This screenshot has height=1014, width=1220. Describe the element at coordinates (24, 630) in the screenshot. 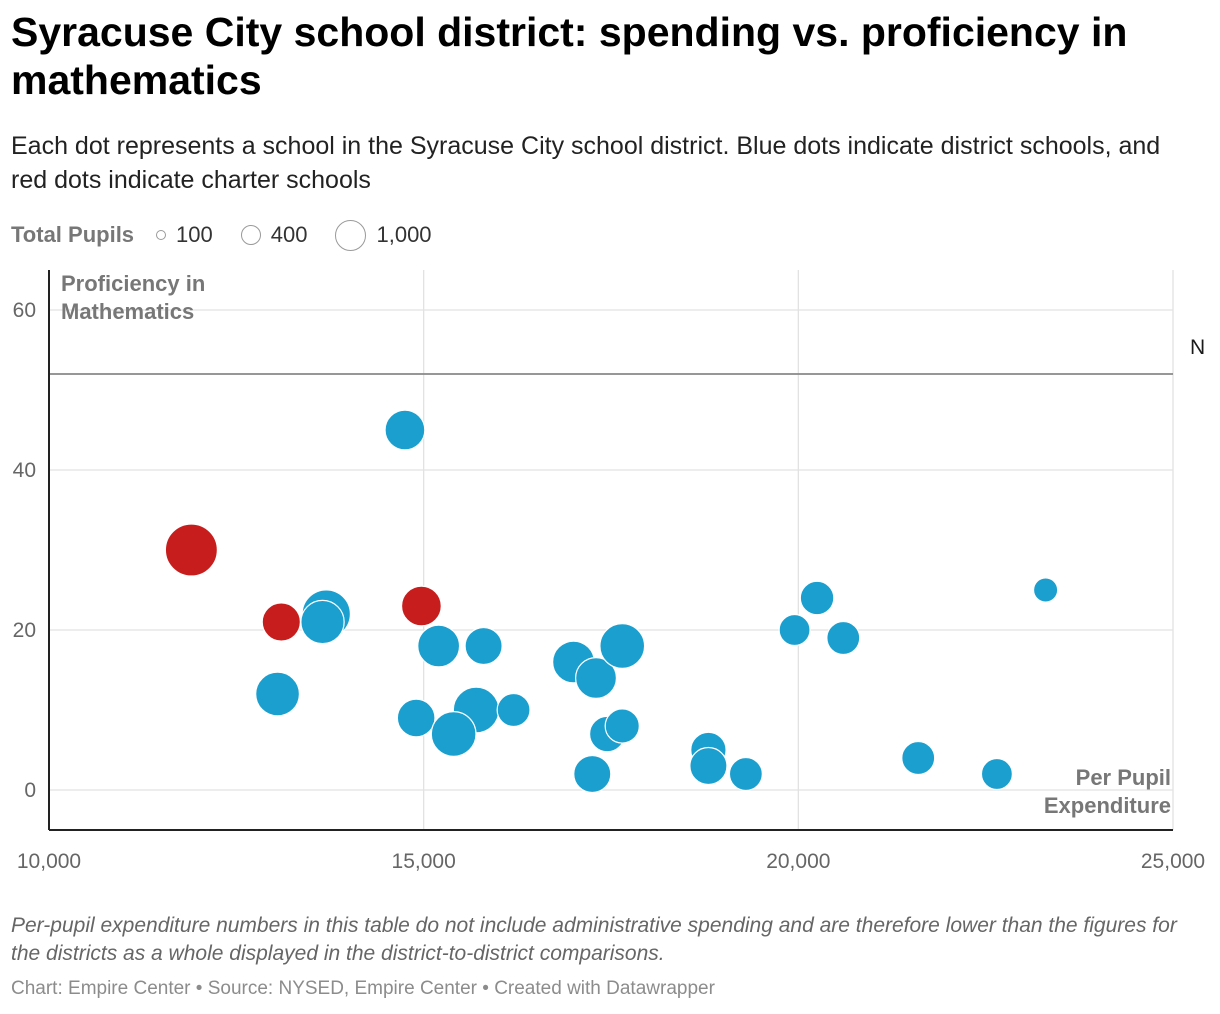

I see `y-tick-label: 20` at that location.